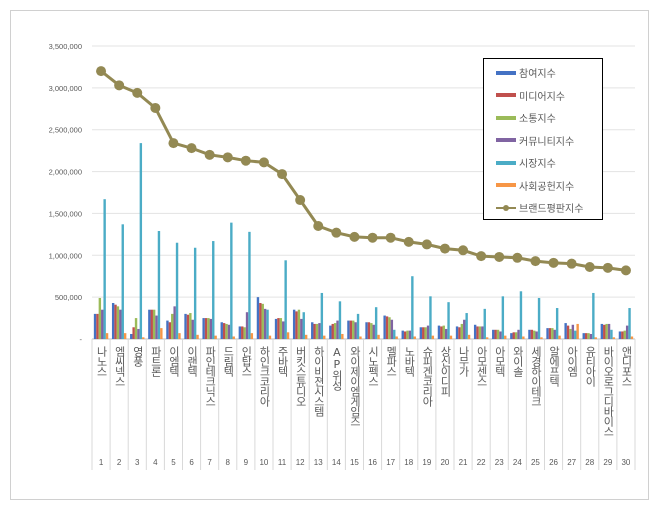 This screenshot has width=660, height=510. Describe the element at coordinates (282, 462) in the screenshot. I see `rank-label: 11` at that location.